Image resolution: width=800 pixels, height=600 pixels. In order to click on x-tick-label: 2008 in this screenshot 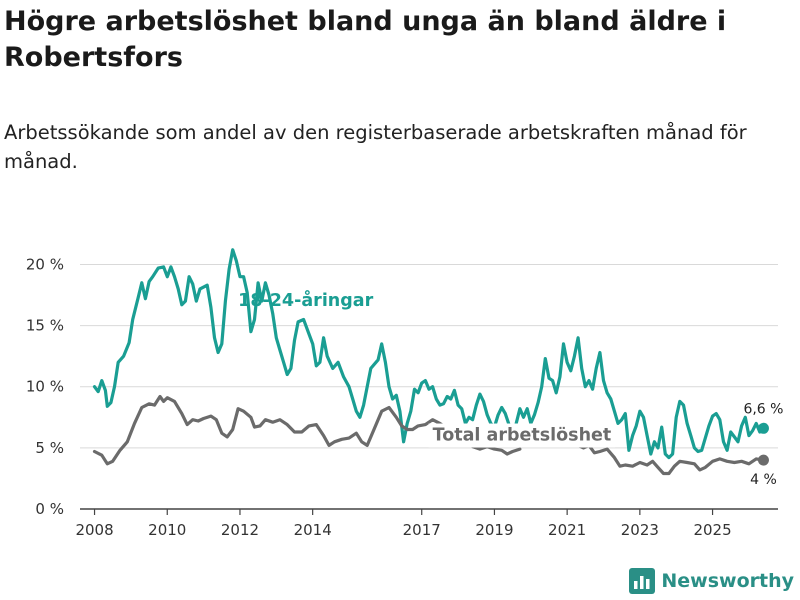, I will do `click(94, 530)`.